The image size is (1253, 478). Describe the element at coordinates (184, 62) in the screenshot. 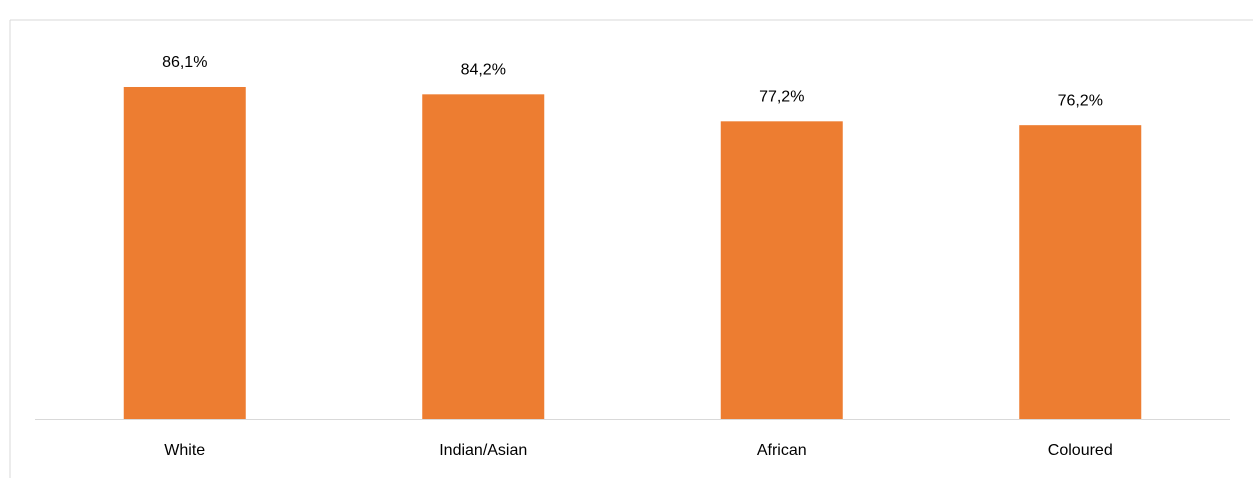

I see `value-label: 86,1%` at that location.